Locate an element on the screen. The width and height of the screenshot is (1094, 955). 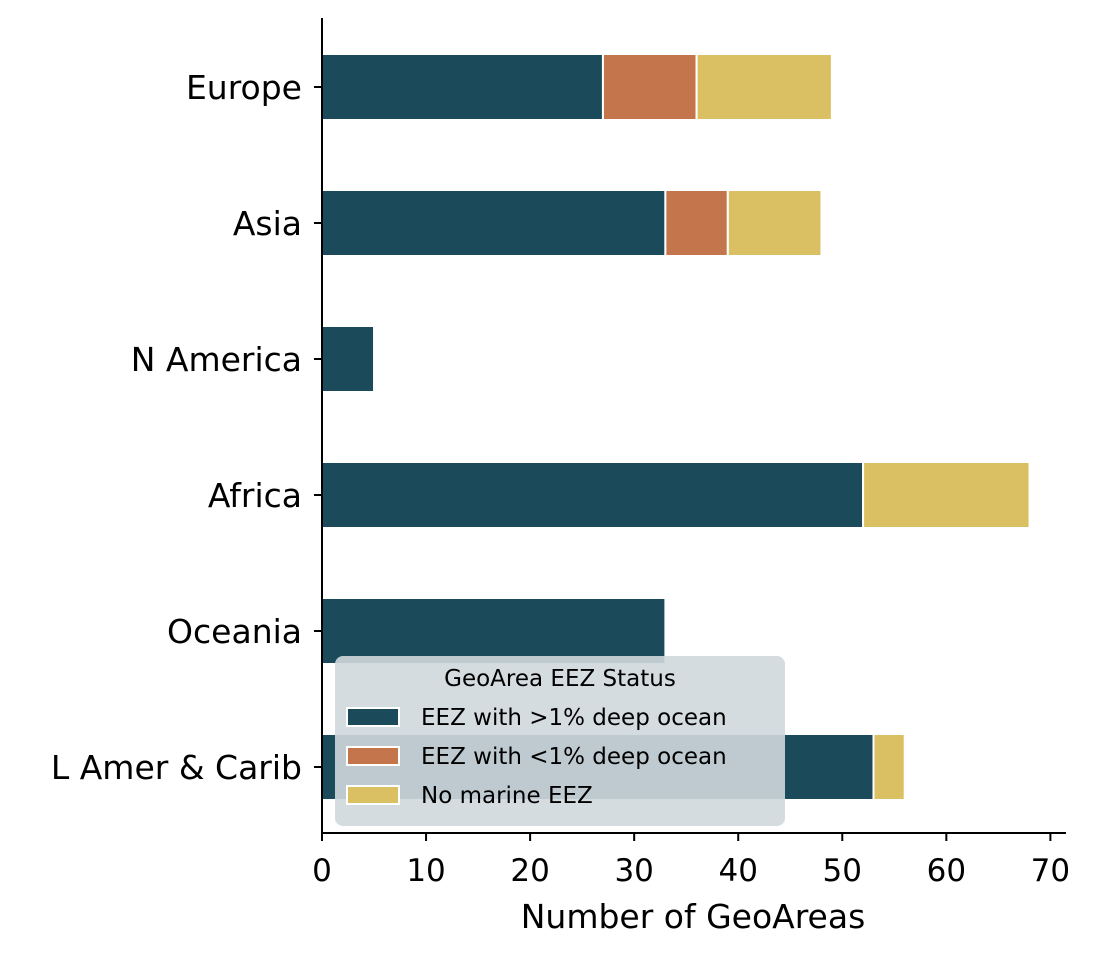
bar-l-amer-carib-no-marine-eez is located at coordinates (889, 767).